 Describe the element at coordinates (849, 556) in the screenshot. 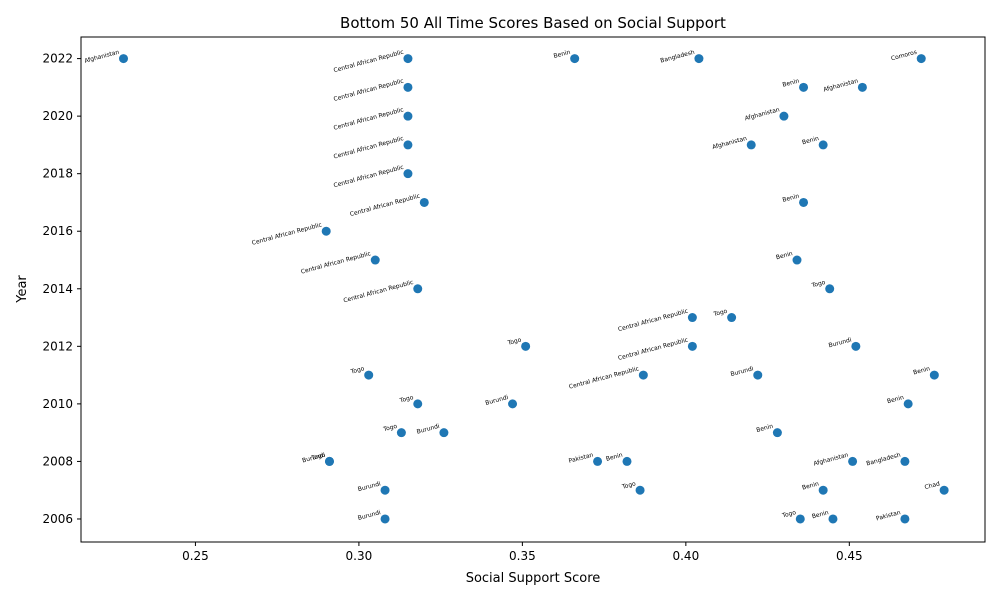

I see `x-tick-label: 0.45` at that location.